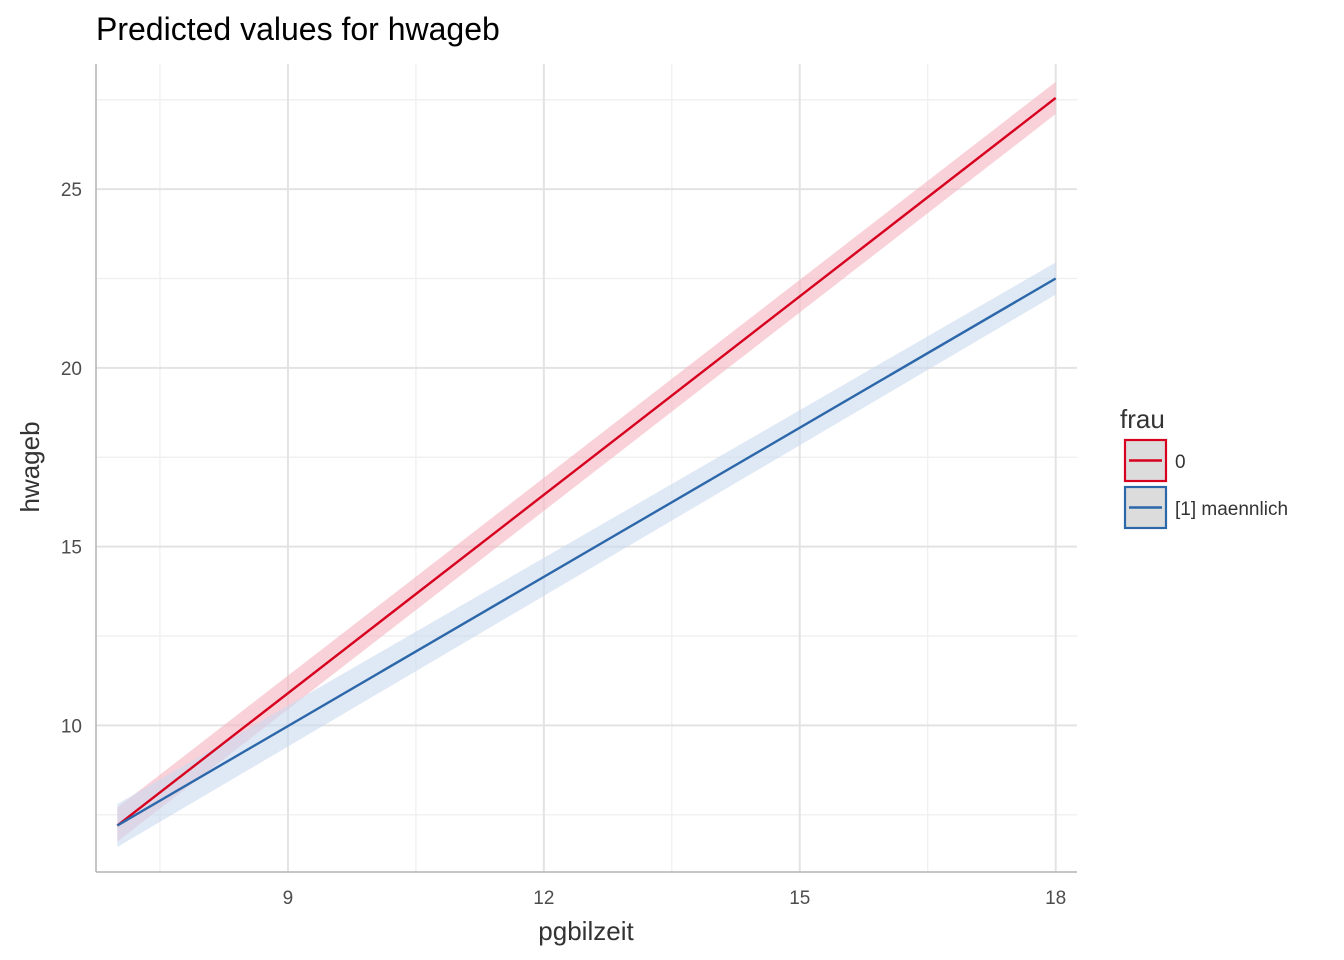 This screenshot has height=960, width=1344. What do you see at coordinates (288, 898) in the screenshot?
I see `x-tick-label: 9` at bounding box center [288, 898].